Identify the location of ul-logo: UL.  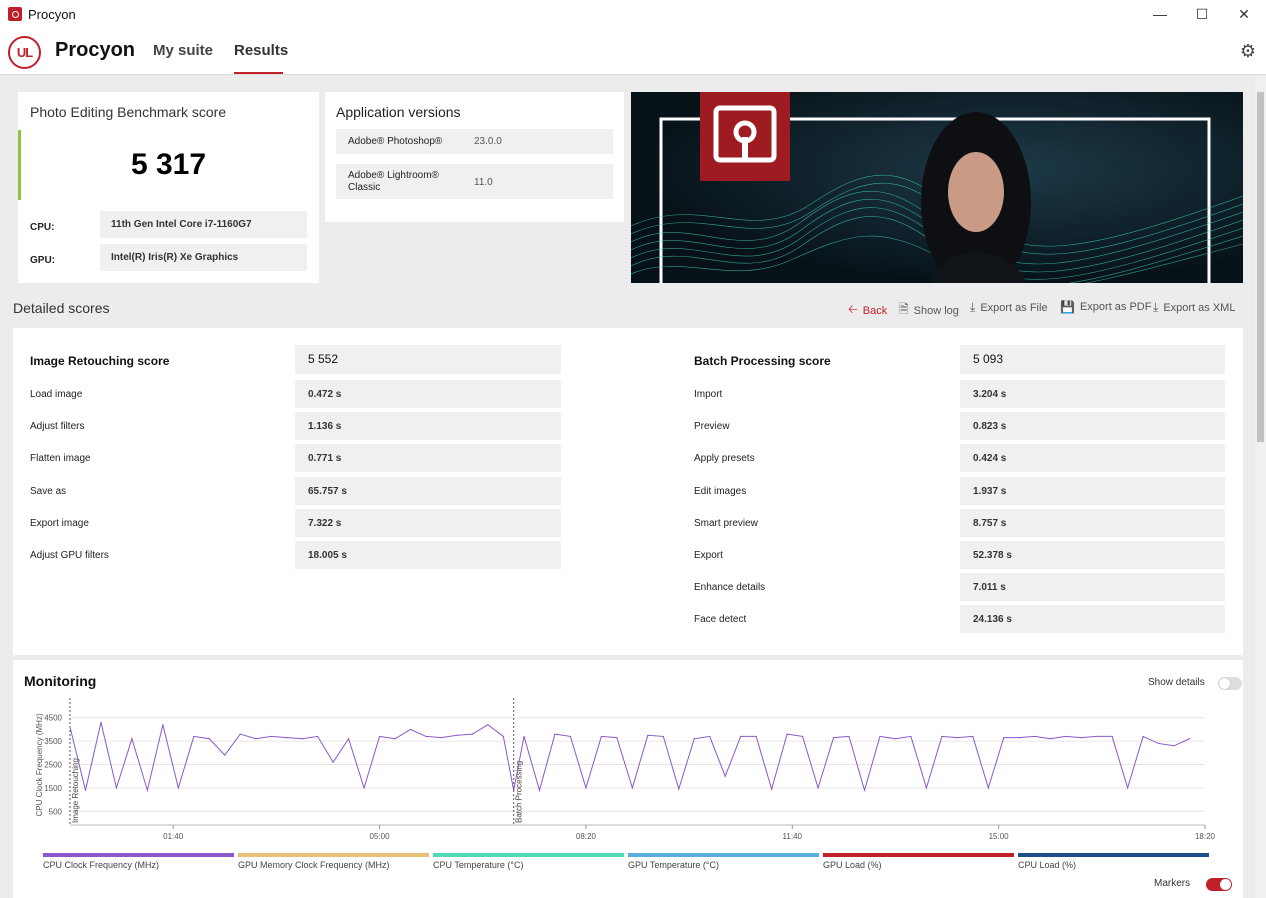
(24, 52).